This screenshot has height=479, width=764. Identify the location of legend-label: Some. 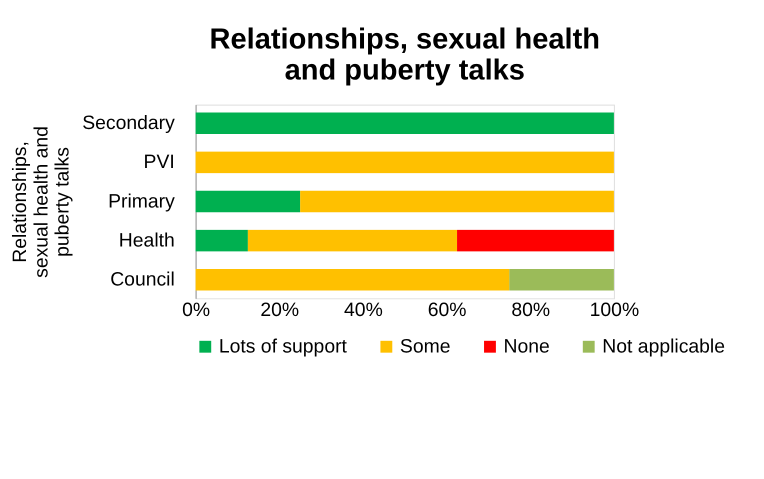
(425, 347).